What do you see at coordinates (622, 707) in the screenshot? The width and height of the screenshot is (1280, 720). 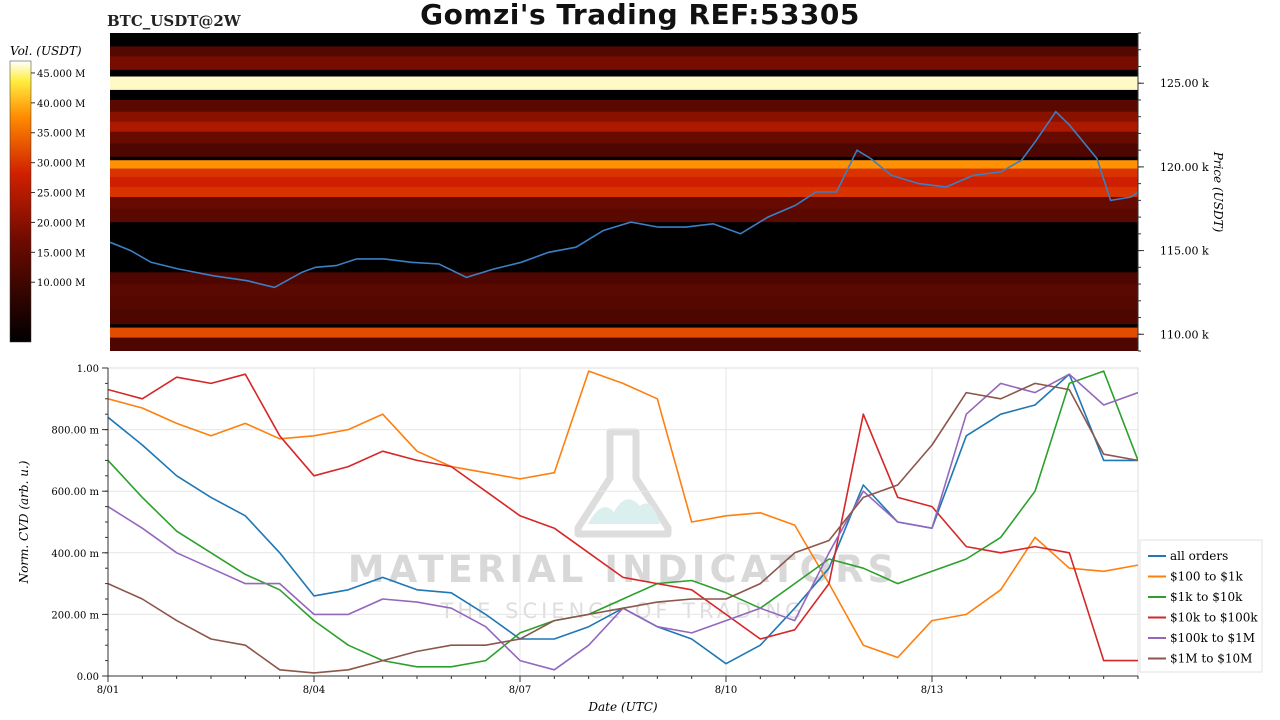 I see `x-axis-label: Date (UTC)` at bounding box center [622, 707].